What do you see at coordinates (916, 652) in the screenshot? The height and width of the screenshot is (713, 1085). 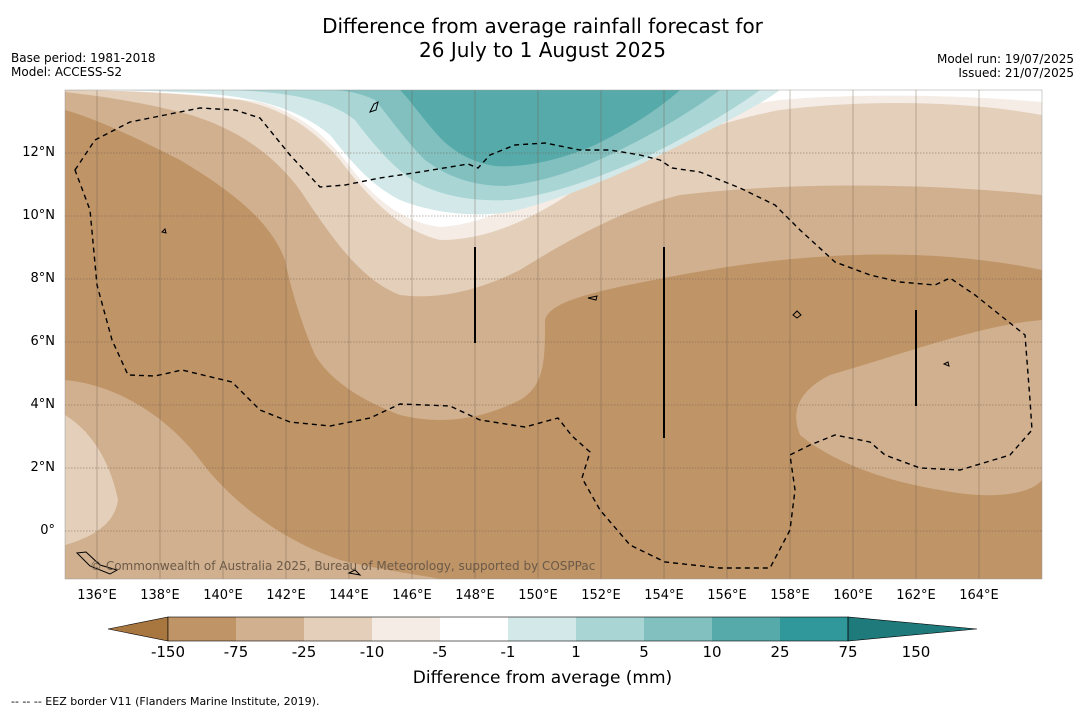 I see `legend-label: 150` at bounding box center [916, 652].